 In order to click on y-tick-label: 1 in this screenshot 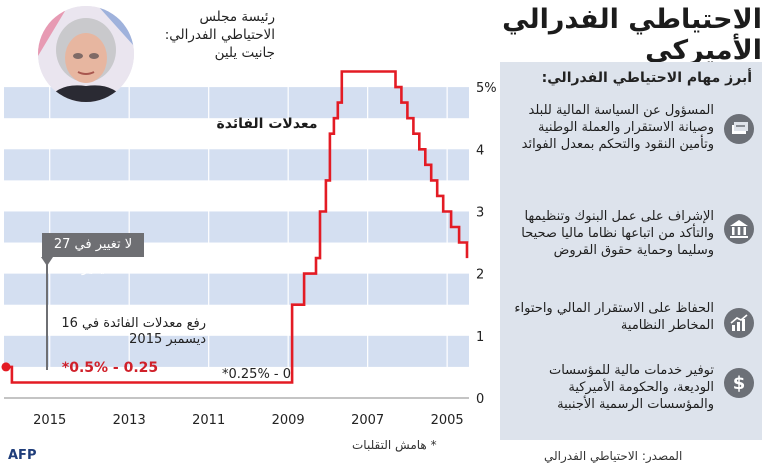, I will do `click(480, 337)`.